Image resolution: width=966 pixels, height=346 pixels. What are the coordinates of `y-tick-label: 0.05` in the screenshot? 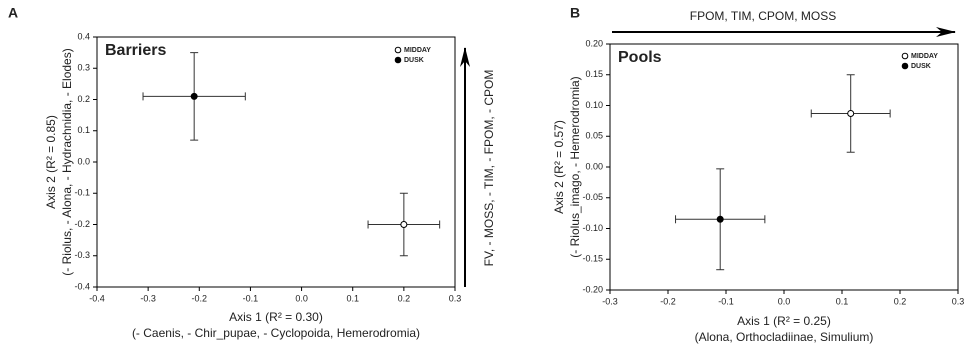 It's located at (594, 136).